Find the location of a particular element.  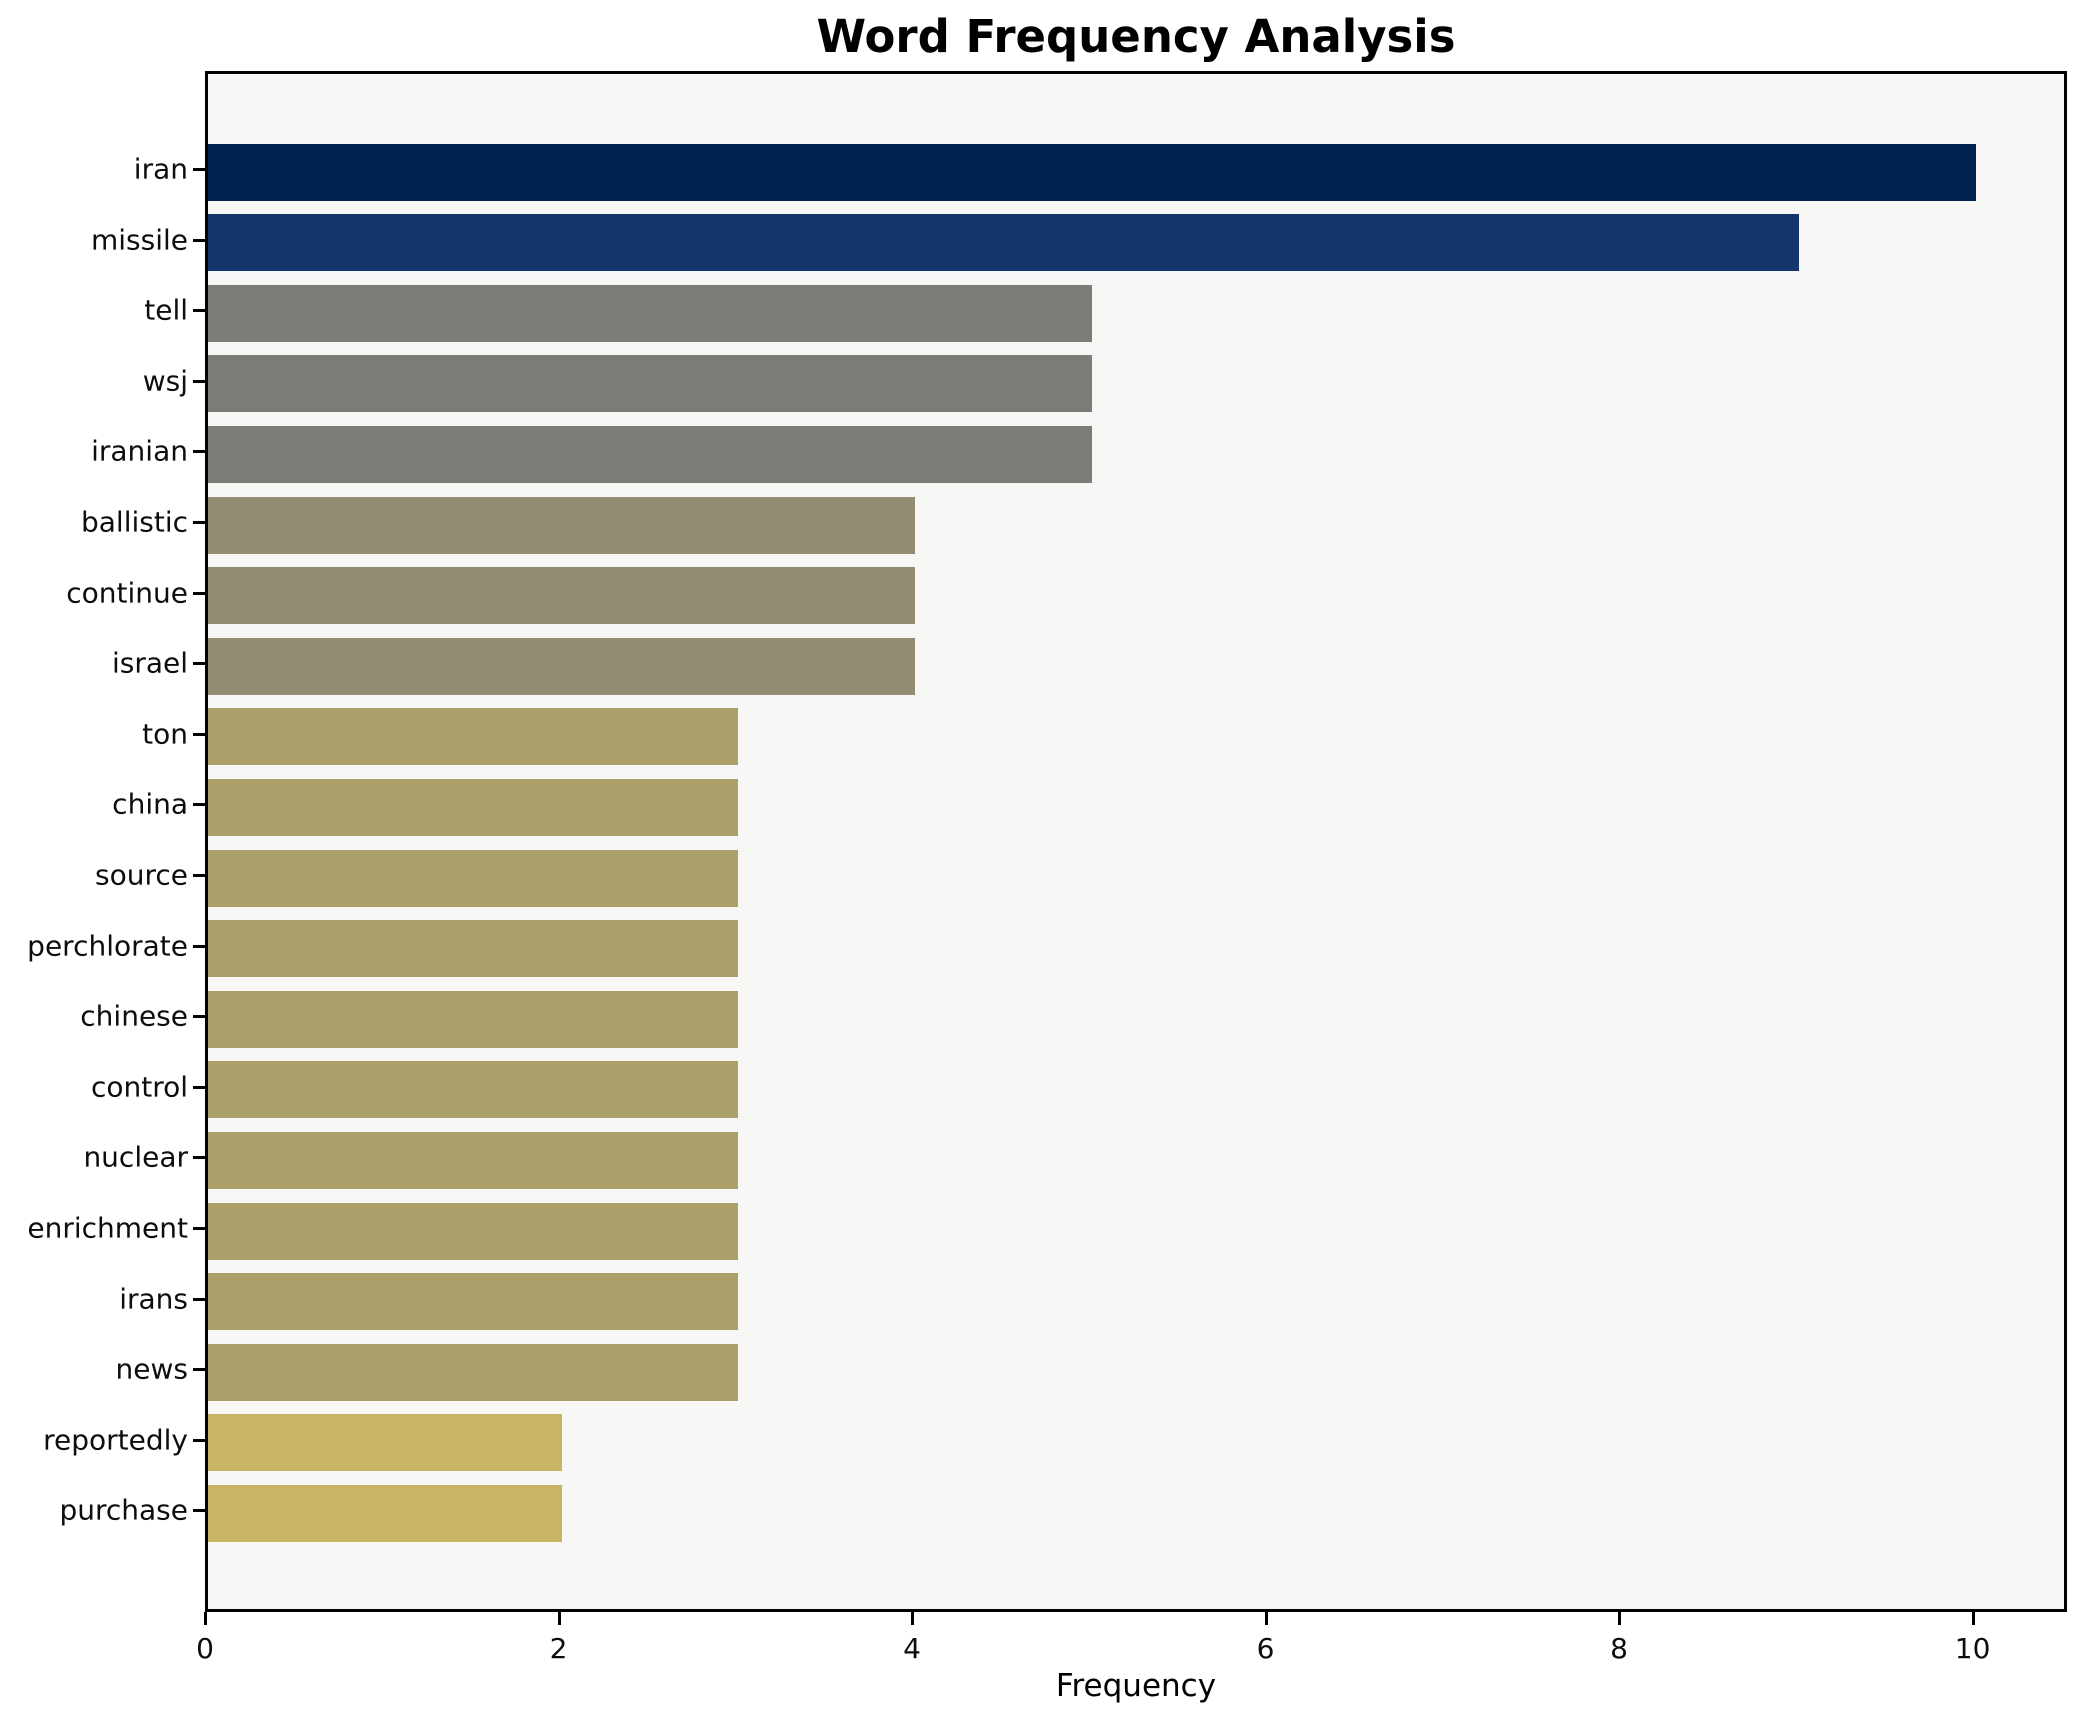

bar-china is located at coordinates (473, 807).